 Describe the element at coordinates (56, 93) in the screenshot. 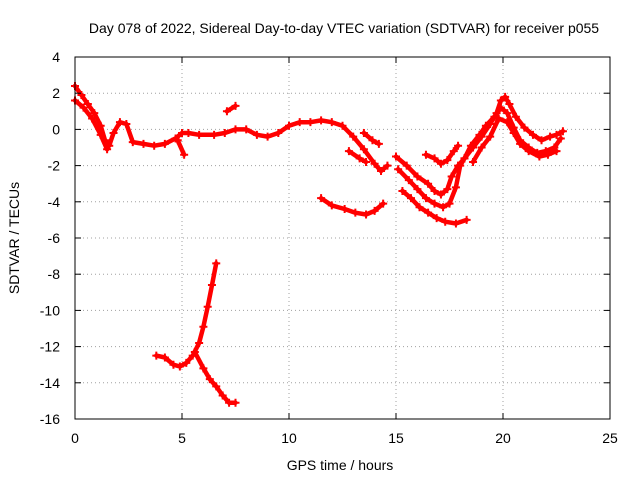

I see `y-tick-label: 2` at that location.